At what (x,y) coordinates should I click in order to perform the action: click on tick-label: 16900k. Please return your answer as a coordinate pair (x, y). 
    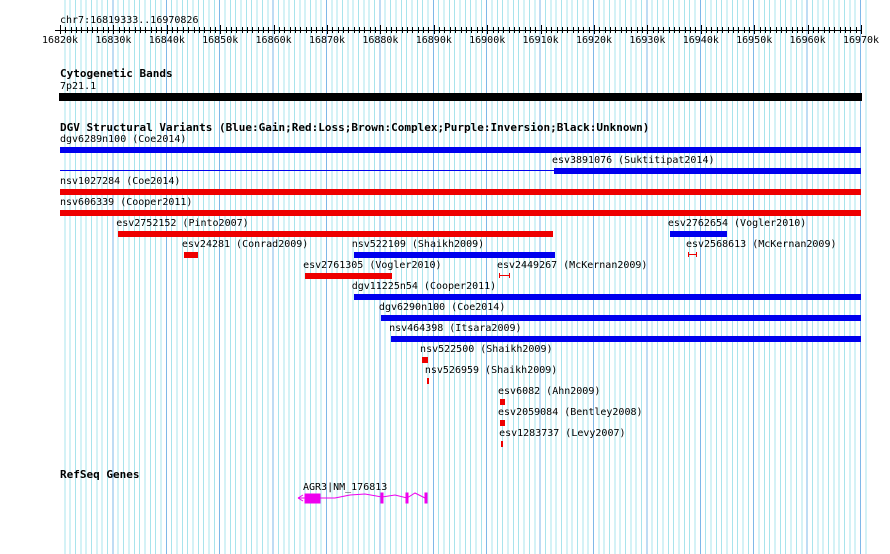
    Looking at the image, I should click on (487, 40).